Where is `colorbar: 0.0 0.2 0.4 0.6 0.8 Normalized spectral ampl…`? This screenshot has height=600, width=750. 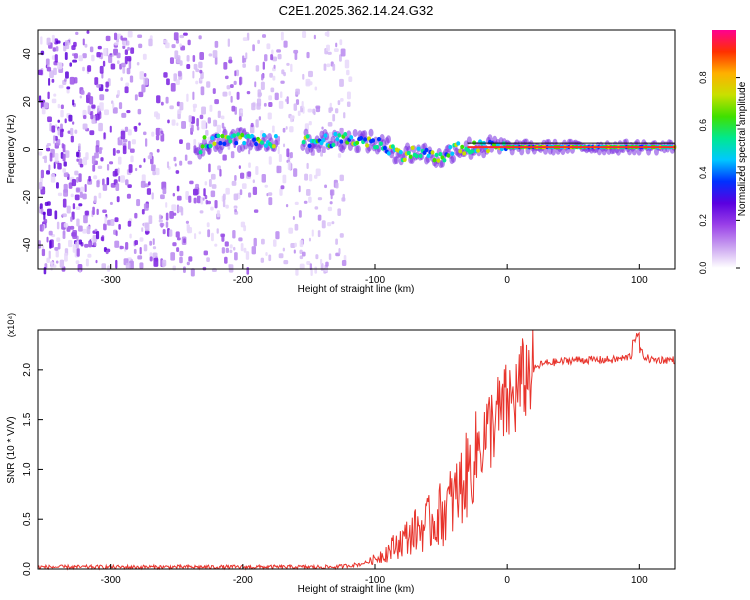 colorbar: 0.0 0.2 0.4 0.6 0.8 Normalized spectral ampl… is located at coordinates (723, 152).